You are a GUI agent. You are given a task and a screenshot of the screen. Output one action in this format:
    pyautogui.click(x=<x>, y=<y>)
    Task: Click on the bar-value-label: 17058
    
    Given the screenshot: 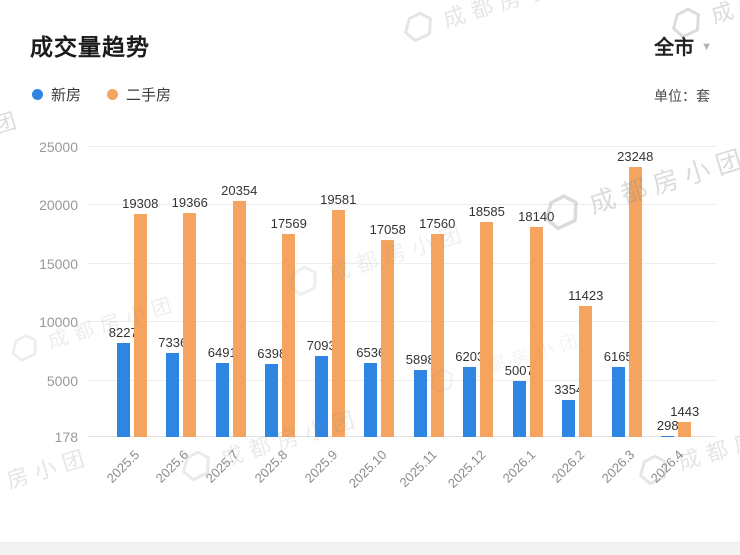 What is the action you would take?
    pyautogui.click(x=387, y=229)
    